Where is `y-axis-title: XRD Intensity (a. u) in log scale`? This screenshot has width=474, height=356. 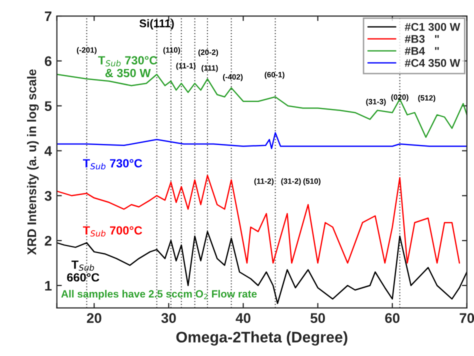
y-axis-title: XRD Intensity (a. u) in log scale is located at coordinates (33, 162).